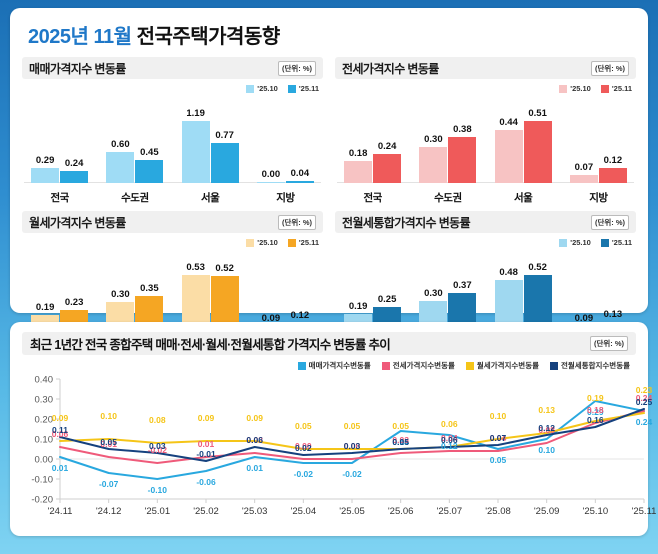 The image size is (658, 554). What do you see at coordinates (387, 162) in the screenshot?
I see `bar-curr: 0.24` at bounding box center [387, 162].